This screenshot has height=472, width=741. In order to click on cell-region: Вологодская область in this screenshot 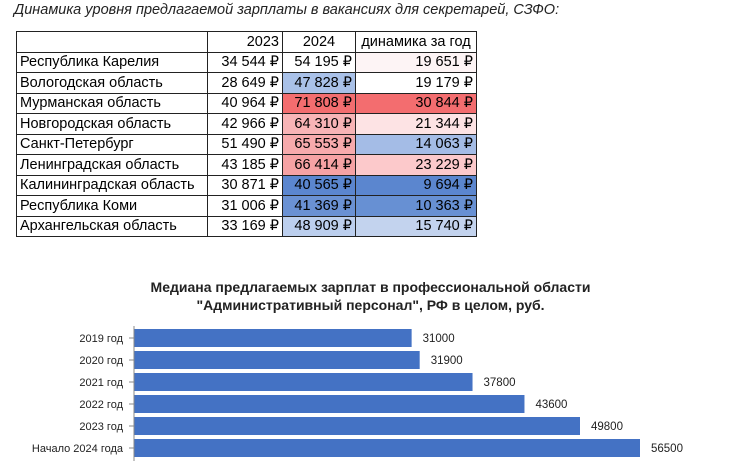, I will do `click(112, 83)`.